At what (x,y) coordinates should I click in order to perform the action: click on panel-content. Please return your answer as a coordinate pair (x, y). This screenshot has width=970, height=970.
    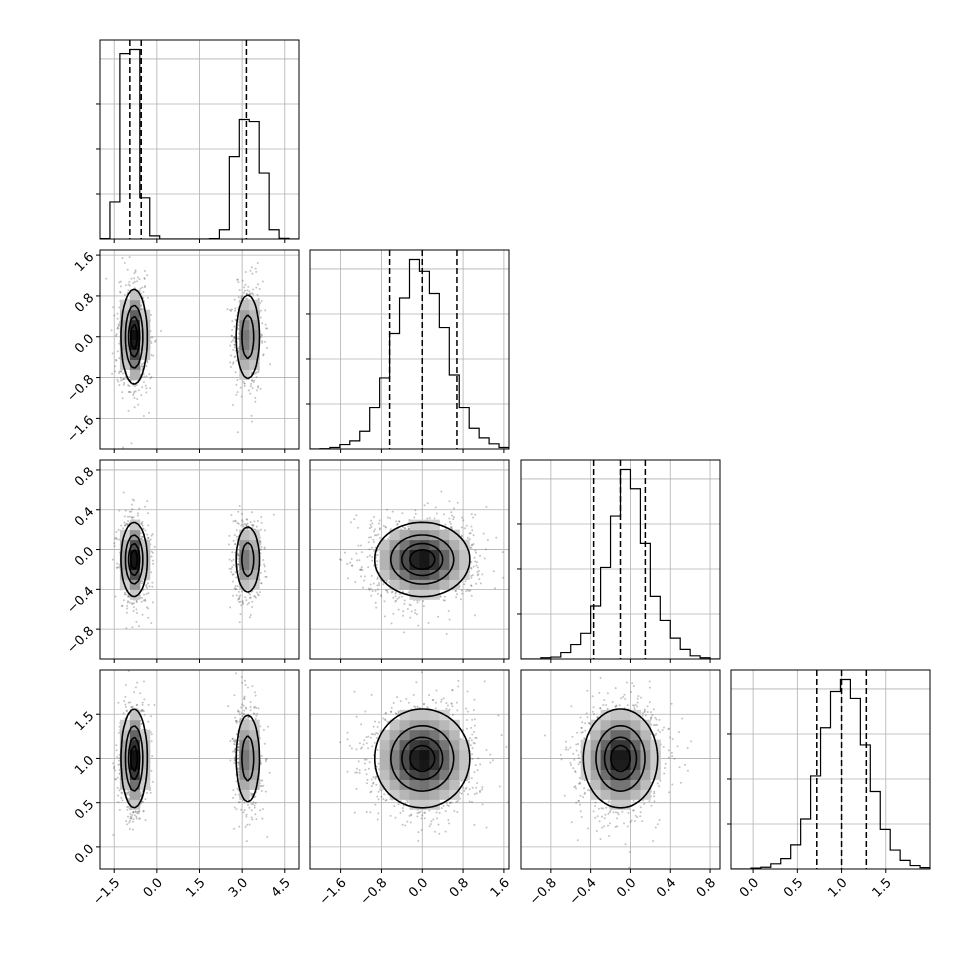
    Looking at the image, I should click on (830, 769).